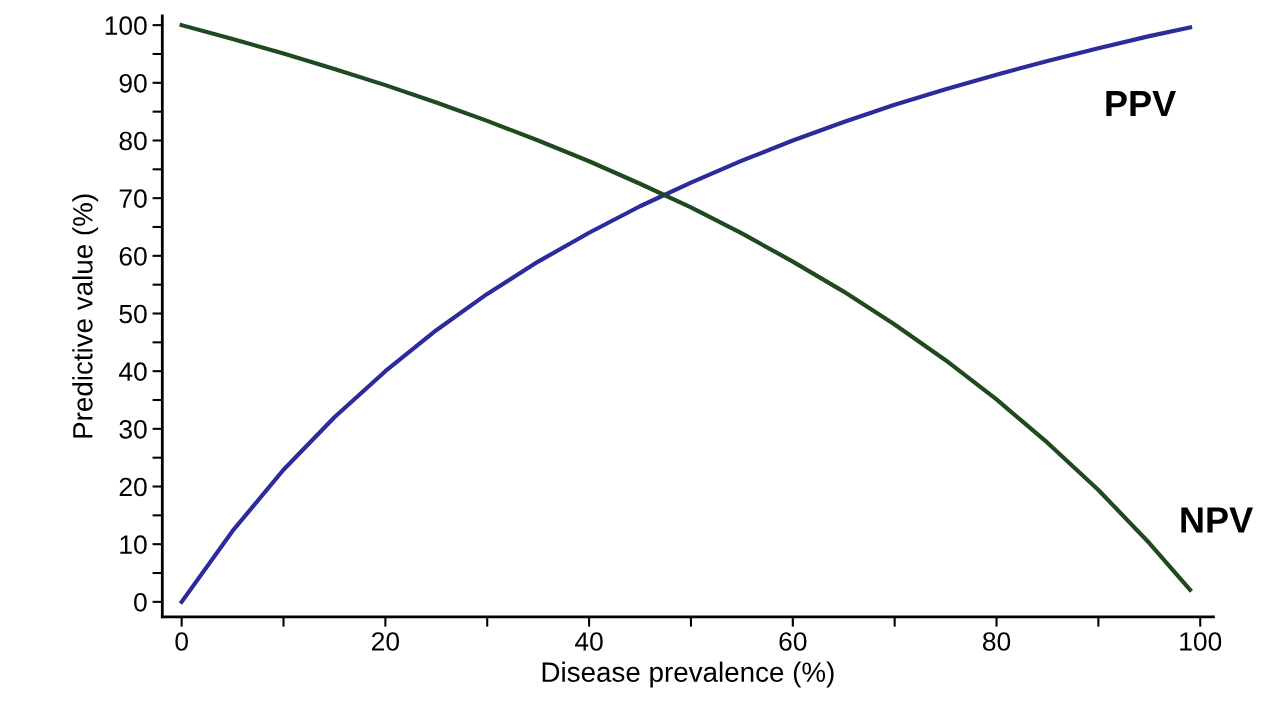  I want to click on x-tick-label: 40, so click(589, 641).